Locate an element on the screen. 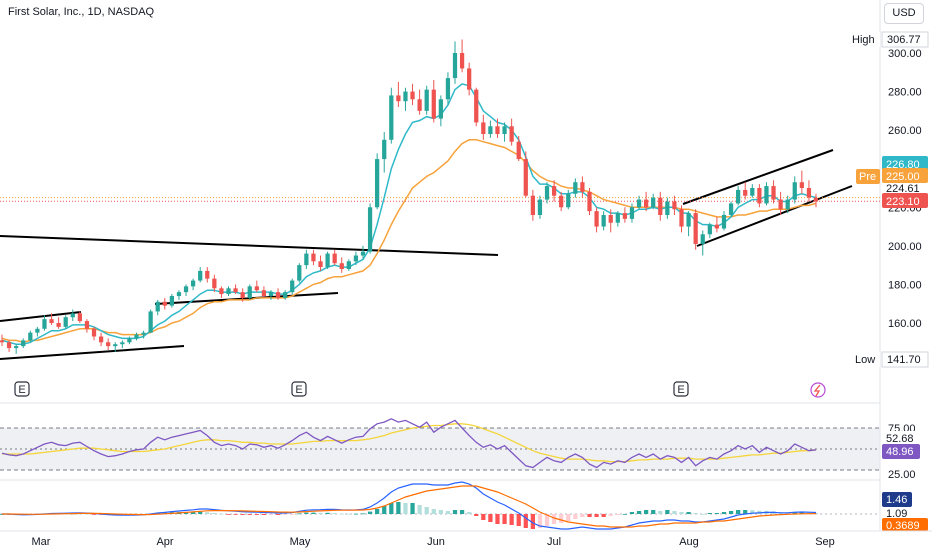 The image size is (932, 550). date-tick-label: Apr is located at coordinates (164, 542).